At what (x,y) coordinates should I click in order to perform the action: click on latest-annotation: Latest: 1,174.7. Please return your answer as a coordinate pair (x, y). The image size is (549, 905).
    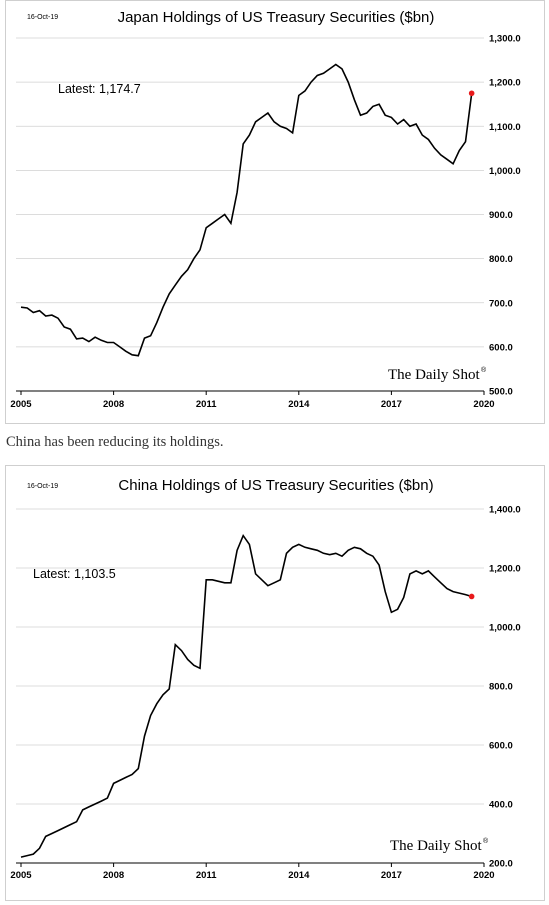
    Looking at the image, I should click on (99, 89).